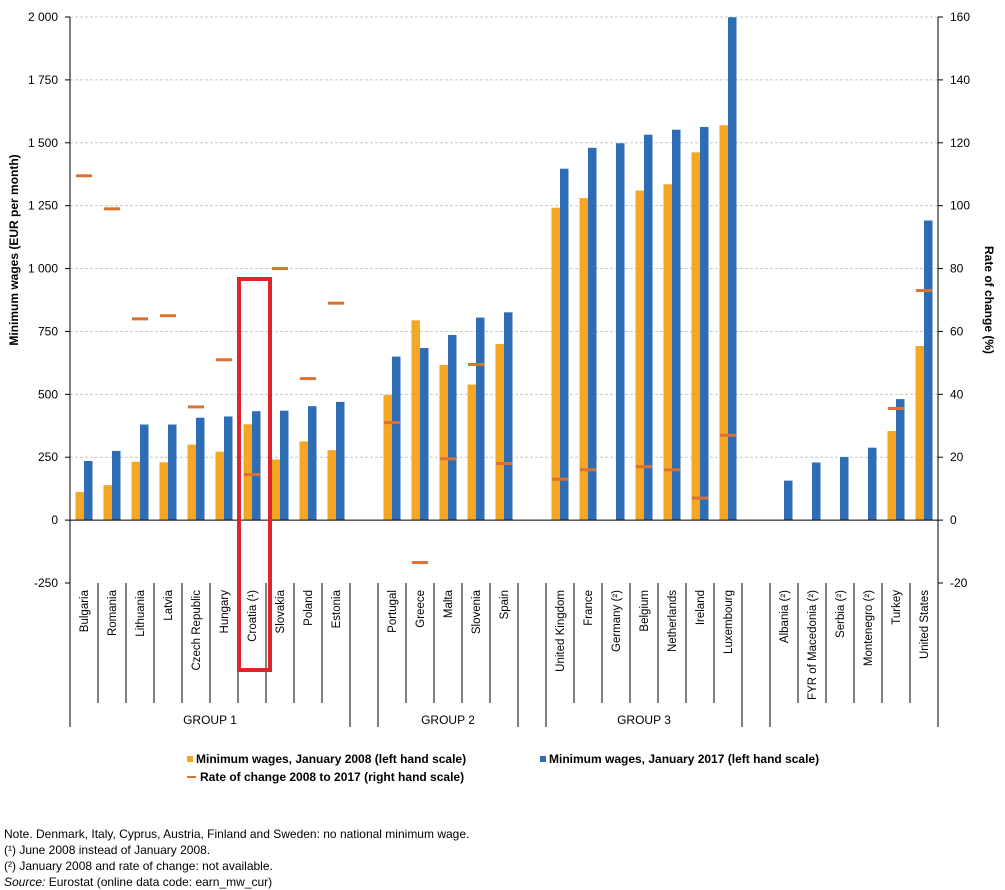 The image size is (1005, 890). I want to click on right-tick-label: -20, so click(959, 583).